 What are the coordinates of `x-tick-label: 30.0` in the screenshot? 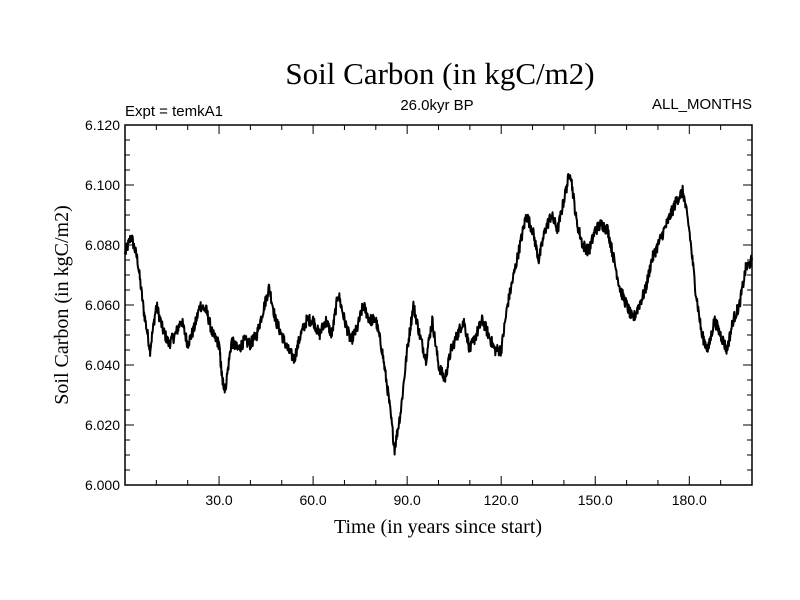 It's located at (218, 500).